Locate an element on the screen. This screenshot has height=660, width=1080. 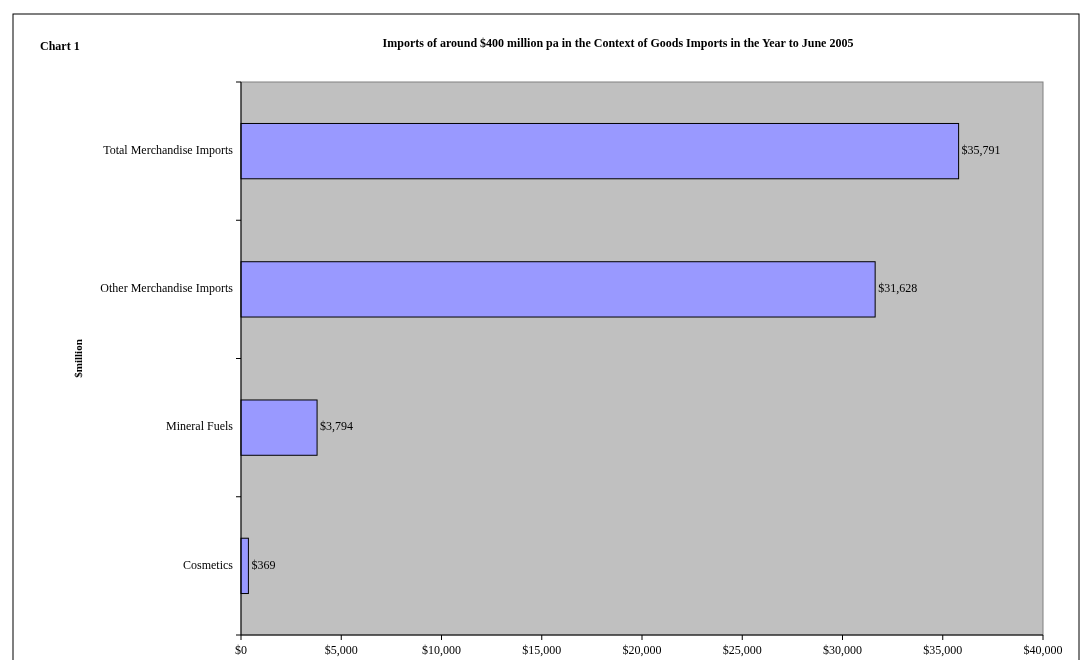
x-tick-label: $35,000 is located at coordinates (943, 649).